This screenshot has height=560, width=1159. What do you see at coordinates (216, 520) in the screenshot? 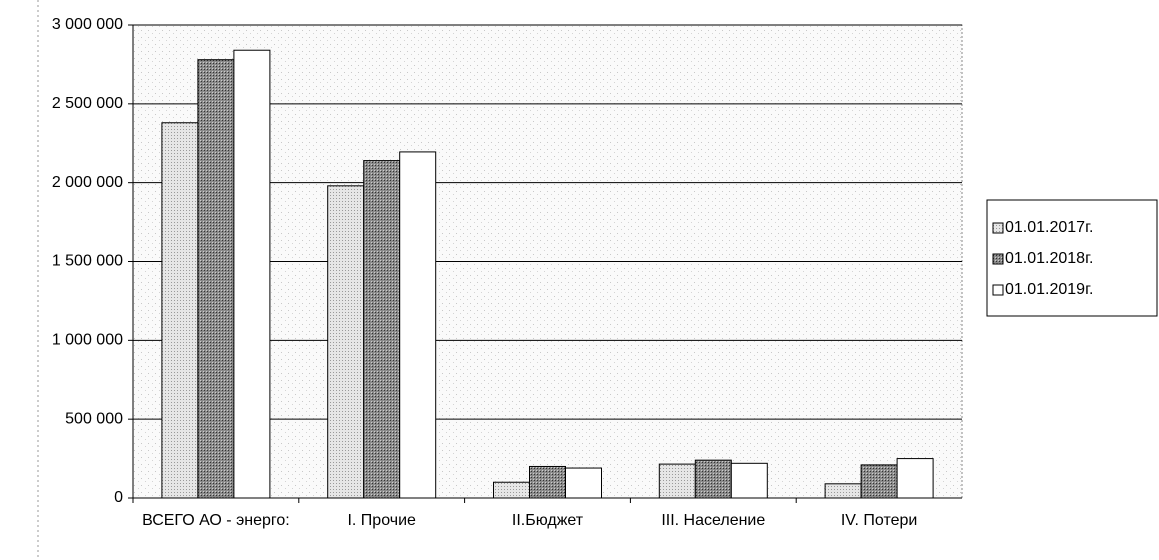
I see `x-tick-label: ВСЕГО АО - энерго:` at bounding box center [216, 520].